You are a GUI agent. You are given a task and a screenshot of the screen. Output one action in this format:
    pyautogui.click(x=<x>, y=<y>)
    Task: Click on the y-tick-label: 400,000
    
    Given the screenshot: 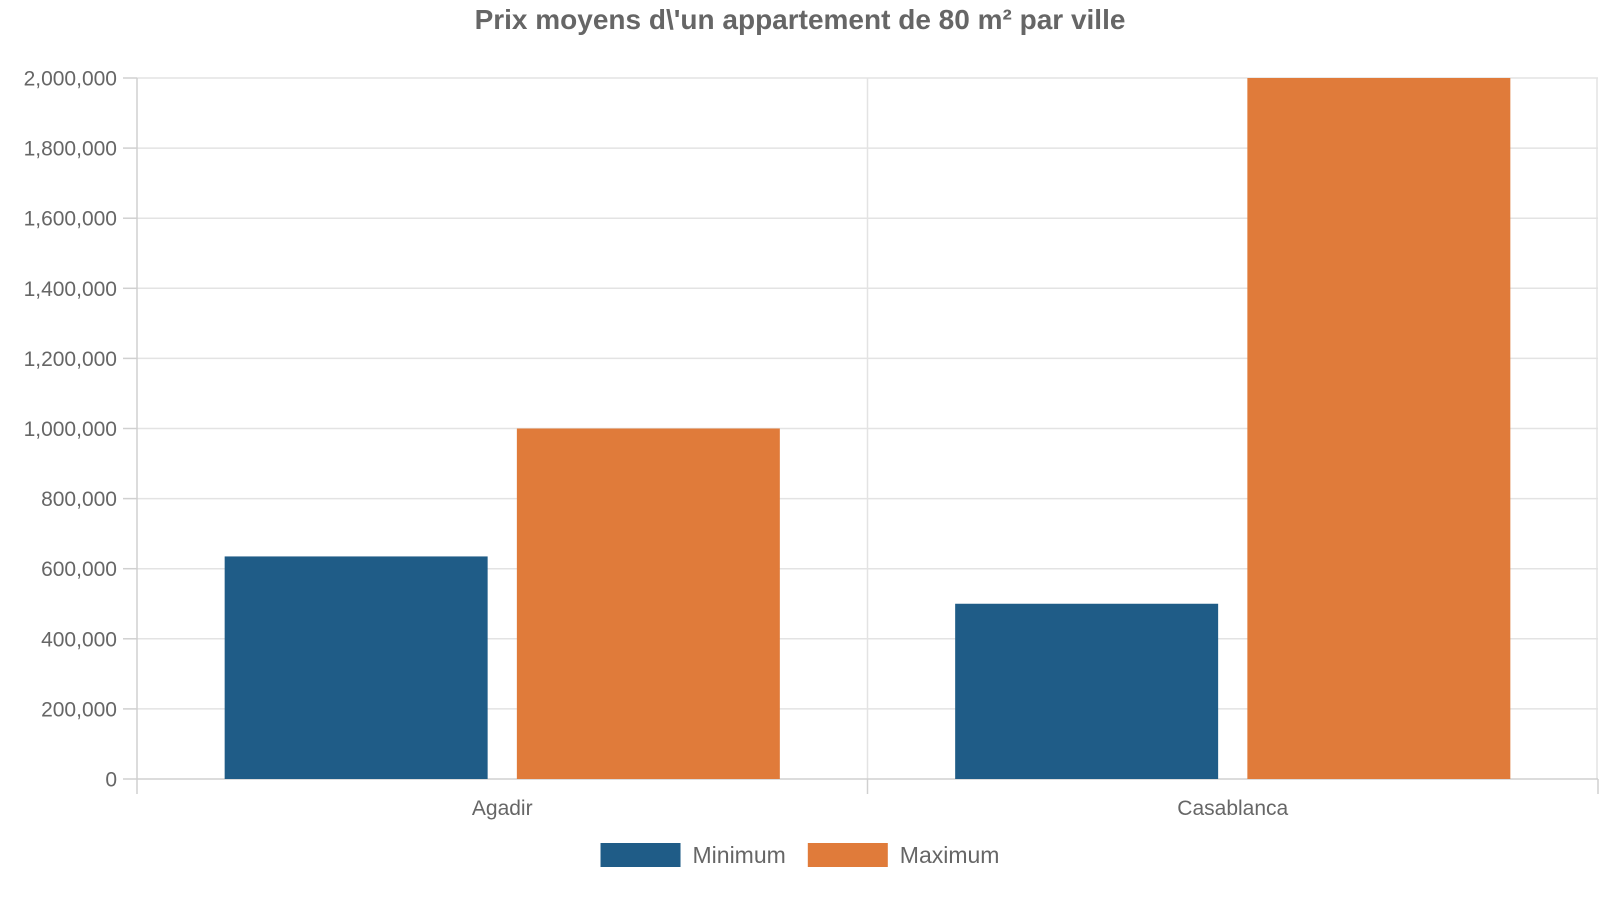 What is the action you would take?
    pyautogui.click(x=79, y=639)
    